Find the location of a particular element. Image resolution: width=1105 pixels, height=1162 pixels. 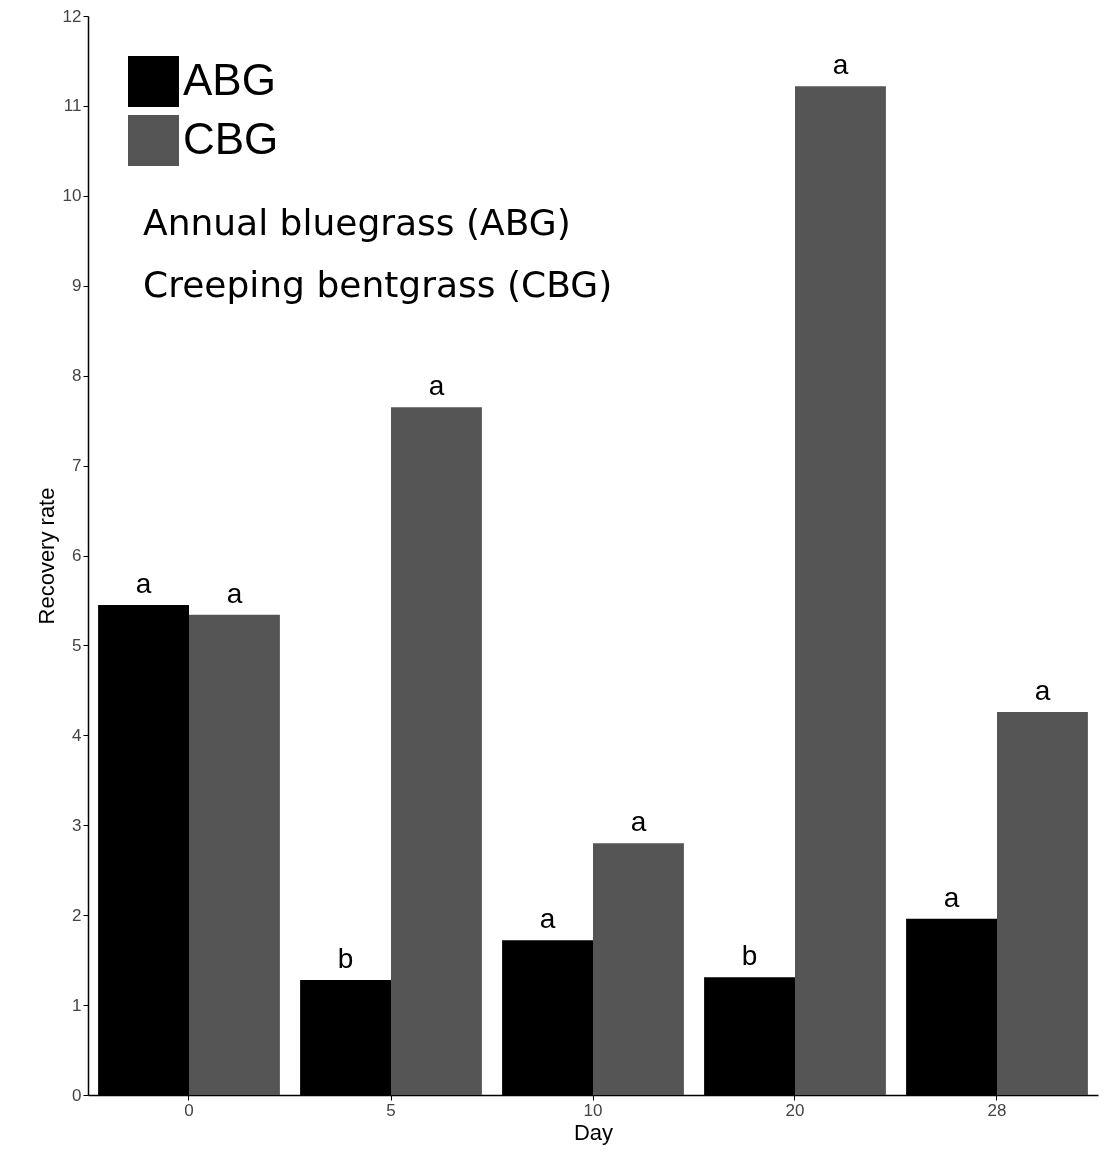

x-tick-label: 5 is located at coordinates (391, 1110).